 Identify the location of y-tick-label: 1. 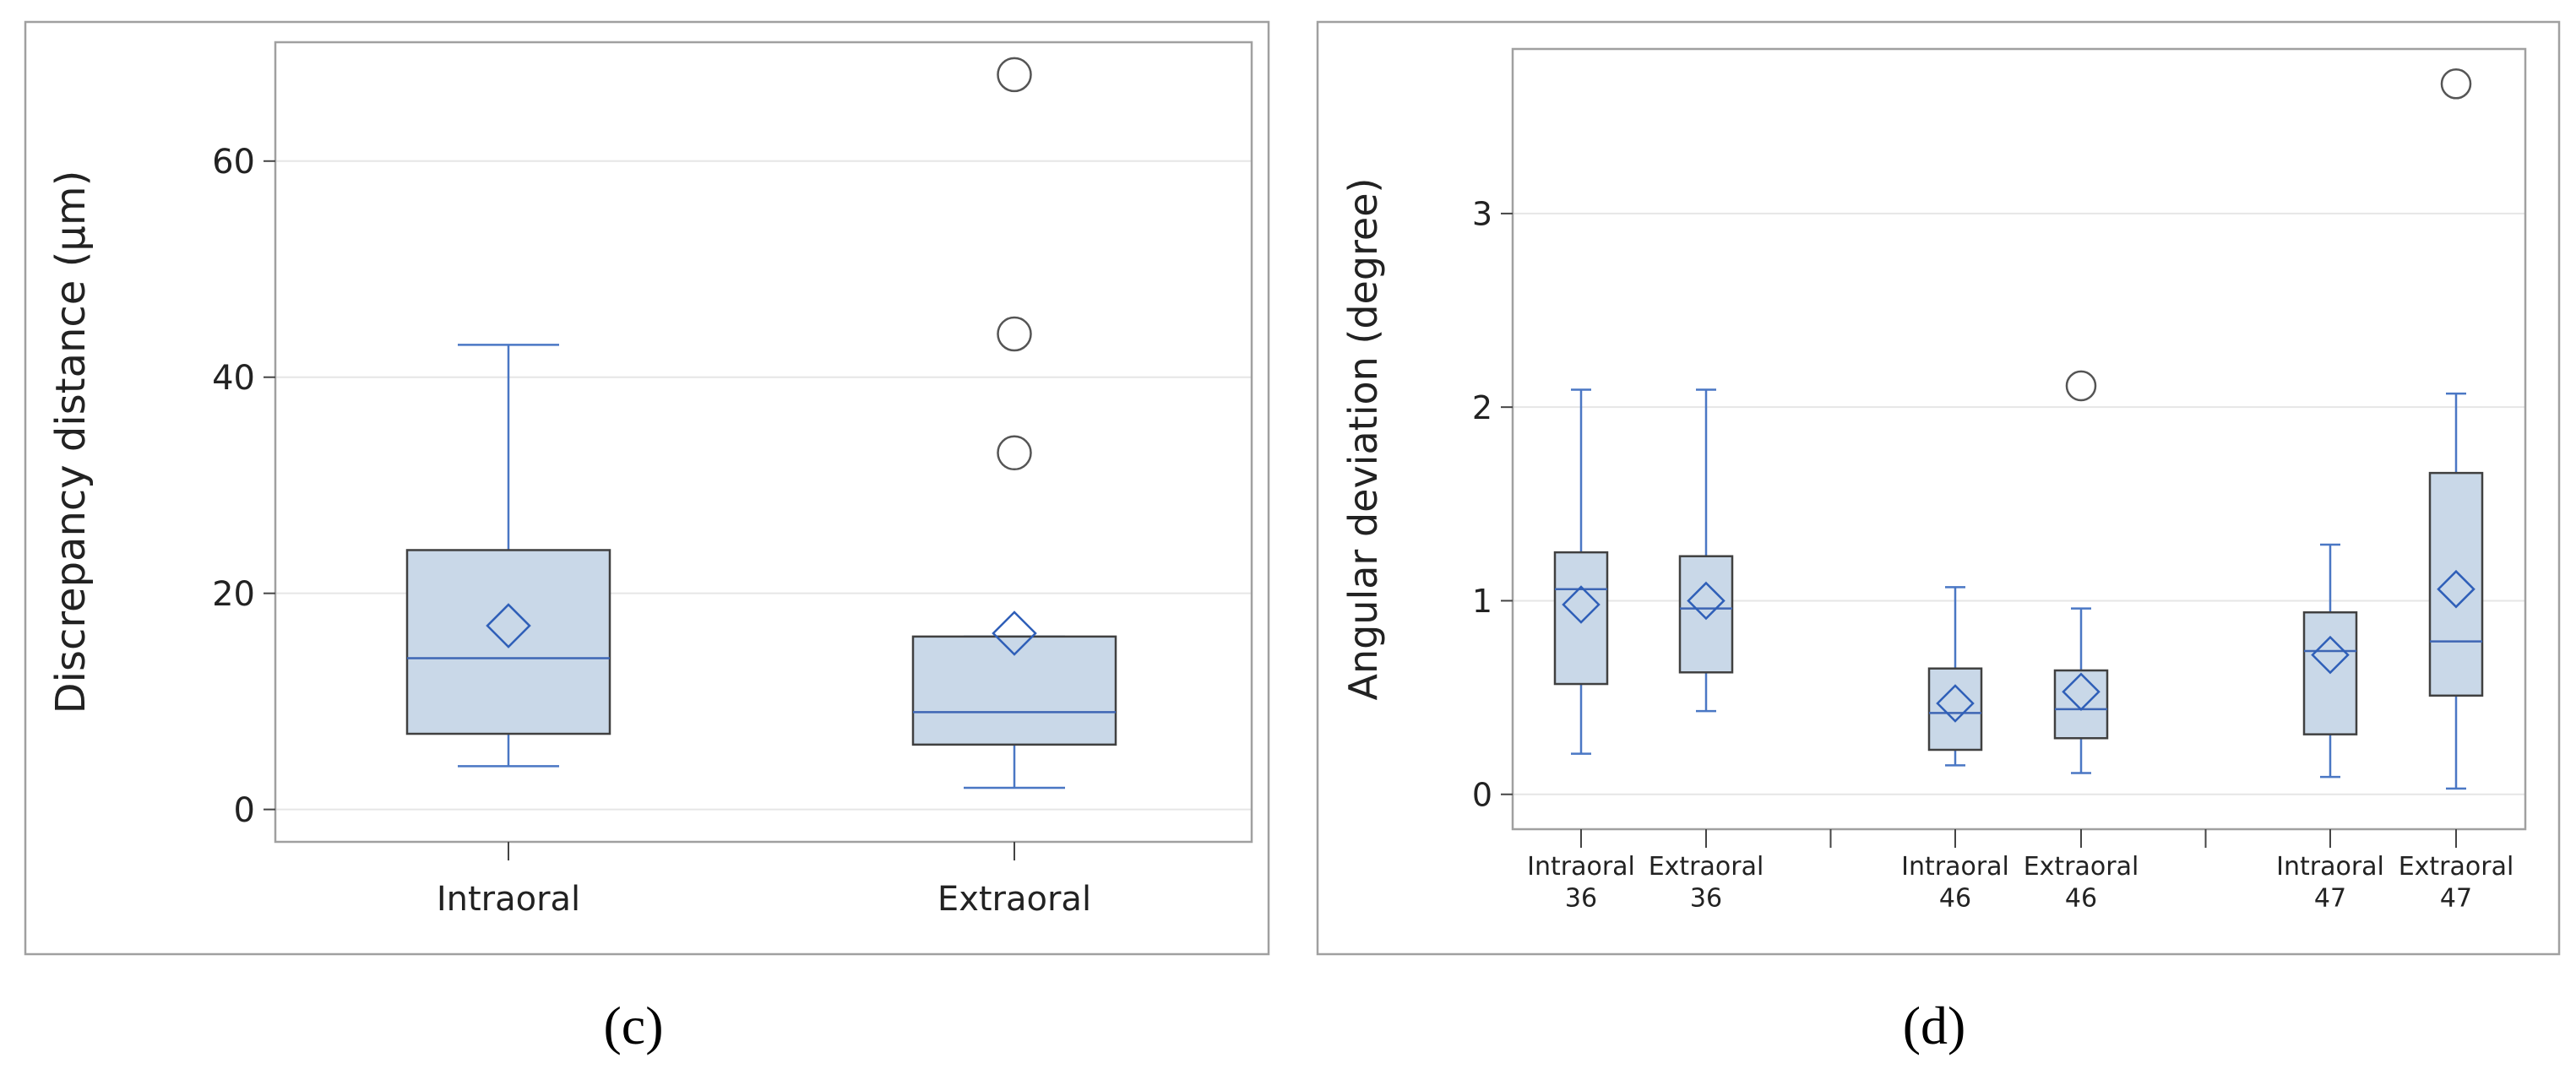
(1482, 601).